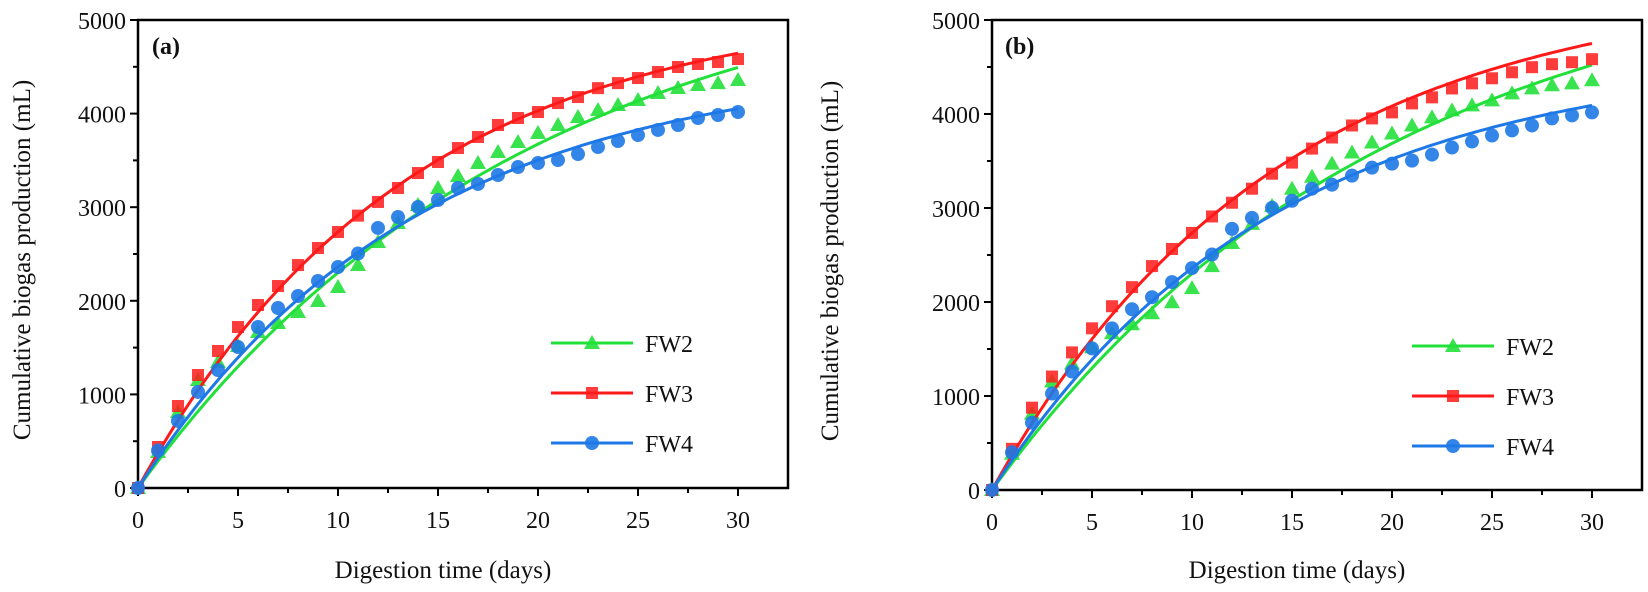 This screenshot has width=1648, height=592. I want to click on legend-item-fw2: FW2, so click(622, 345).